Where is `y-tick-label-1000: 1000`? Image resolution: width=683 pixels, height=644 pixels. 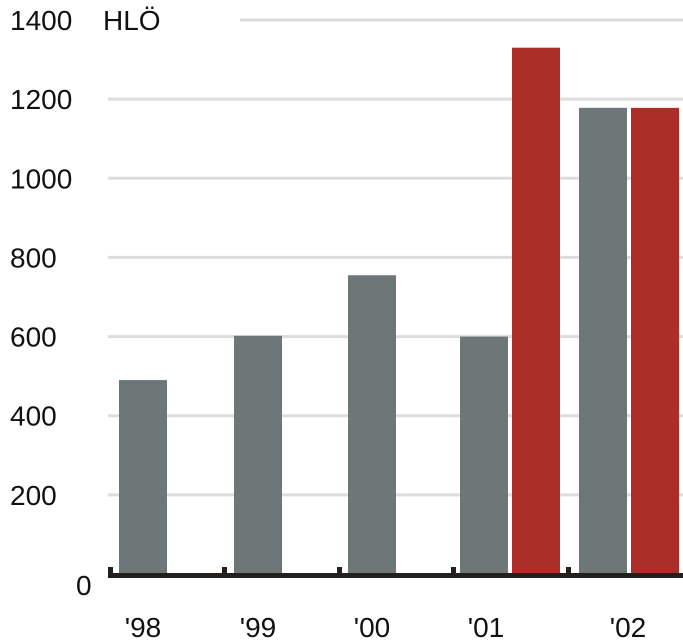 y-tick-label-1000: 1000 is located at coordinates (41, 178).